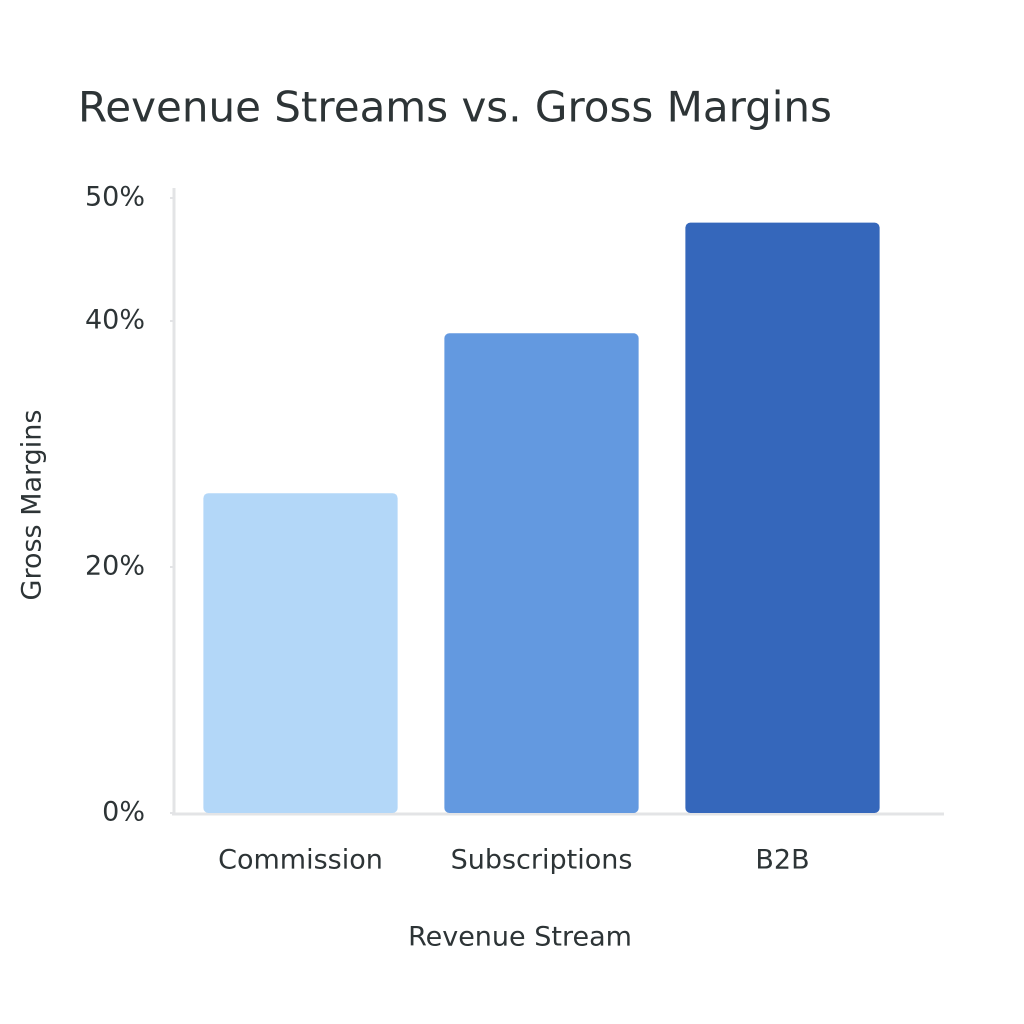  What do you see at coordinates (782, 860) in the screenshot?
I see `x-tick-label: B2B` at bounding box center [782, 860].